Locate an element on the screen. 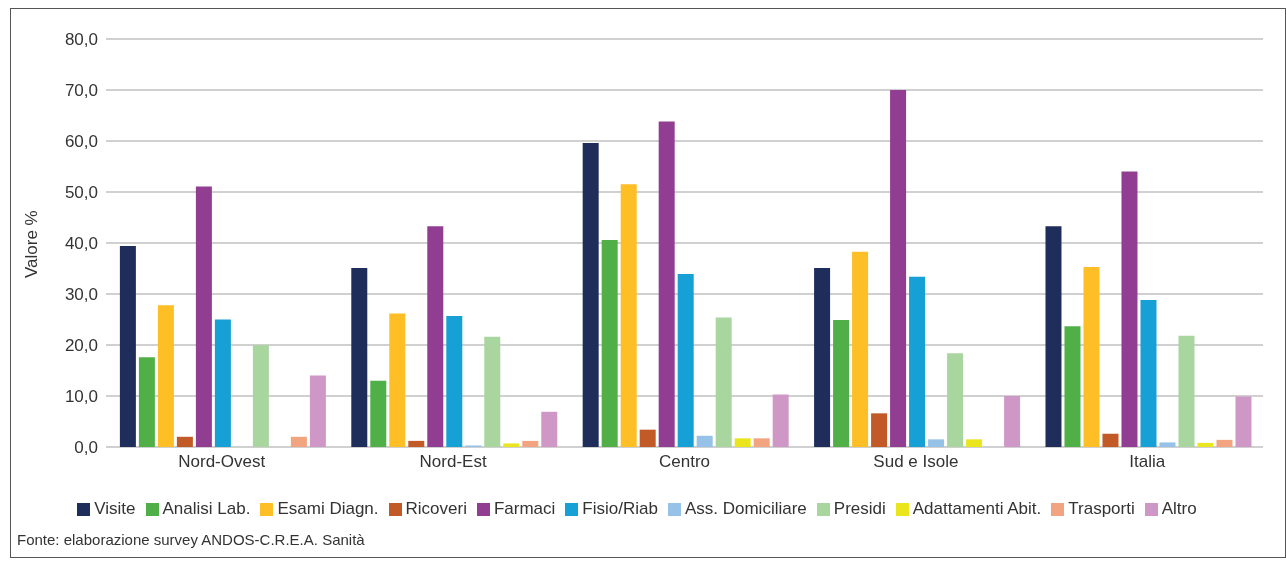  legend-label: Analisi Lab. is located at coordinates (206, 508).